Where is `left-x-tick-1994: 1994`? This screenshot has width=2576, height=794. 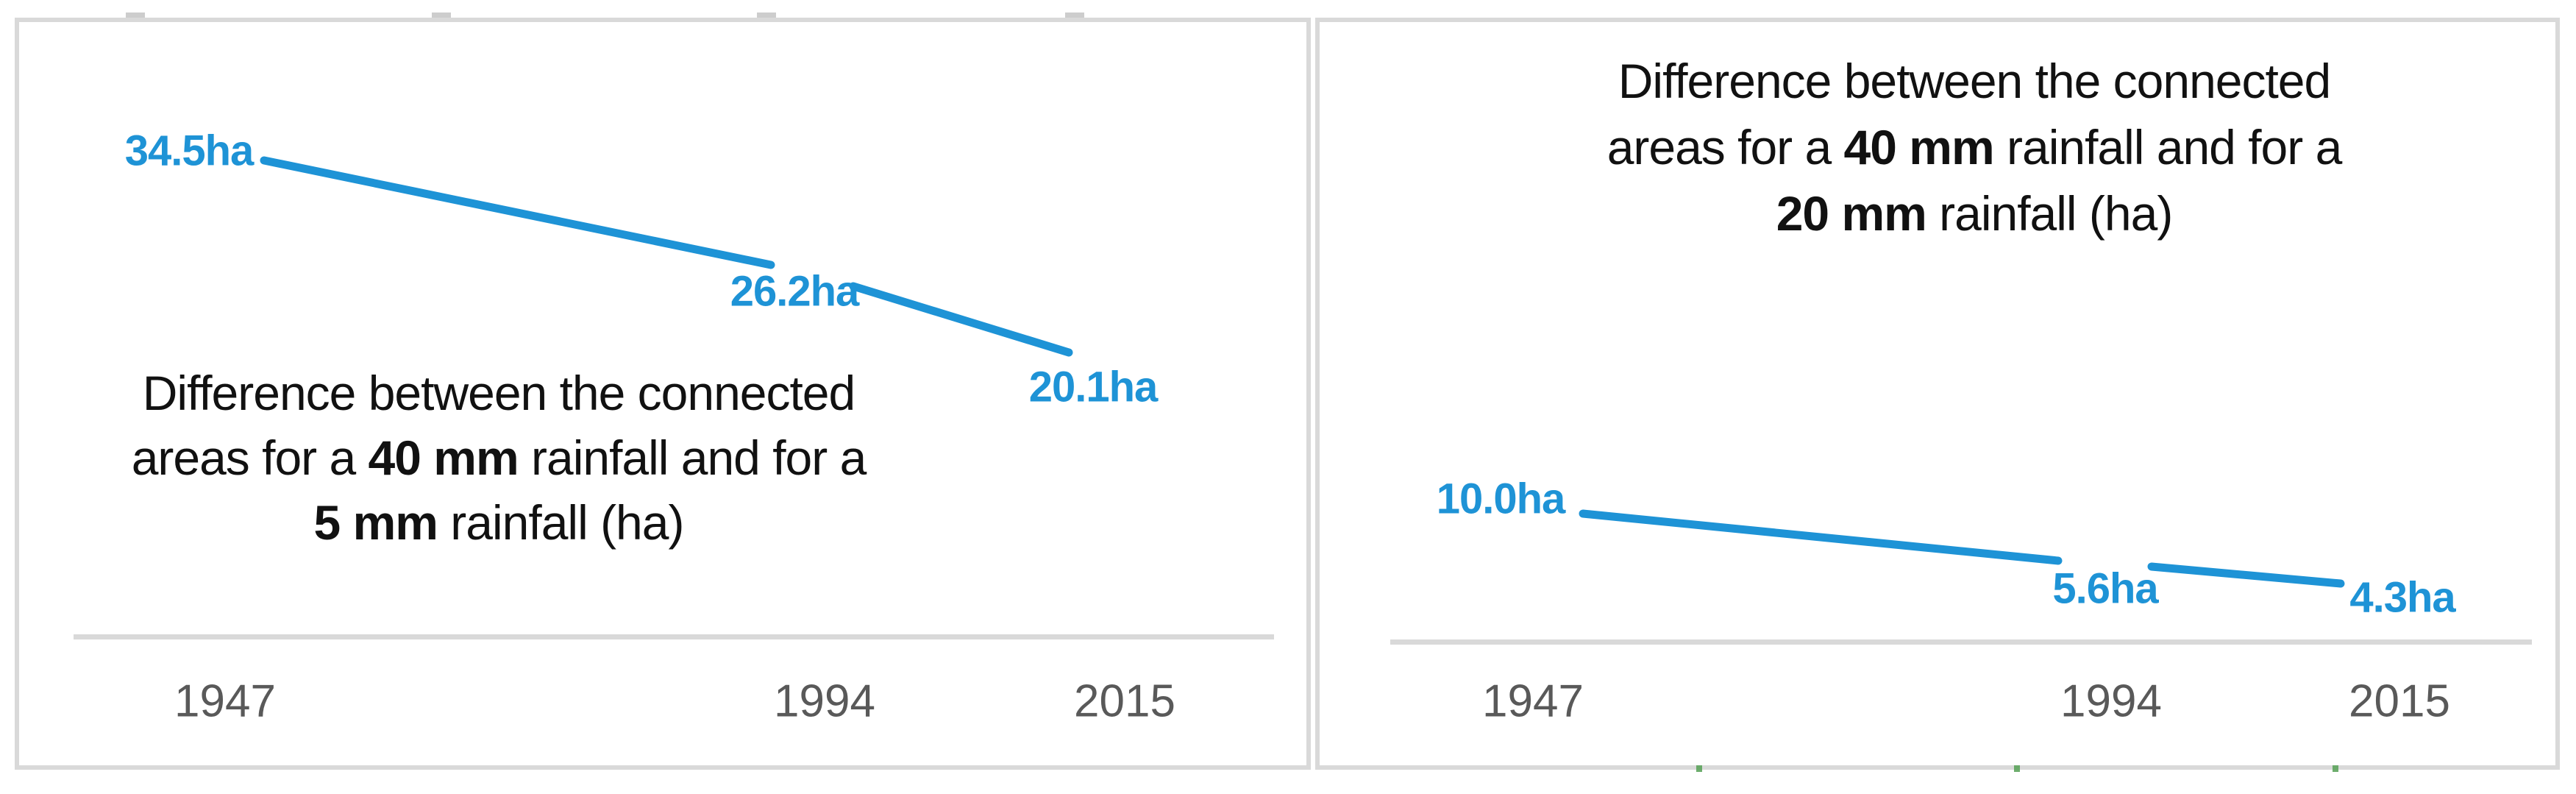 left-x-tick-1994: 1994 is located at coordinates (824, 701).